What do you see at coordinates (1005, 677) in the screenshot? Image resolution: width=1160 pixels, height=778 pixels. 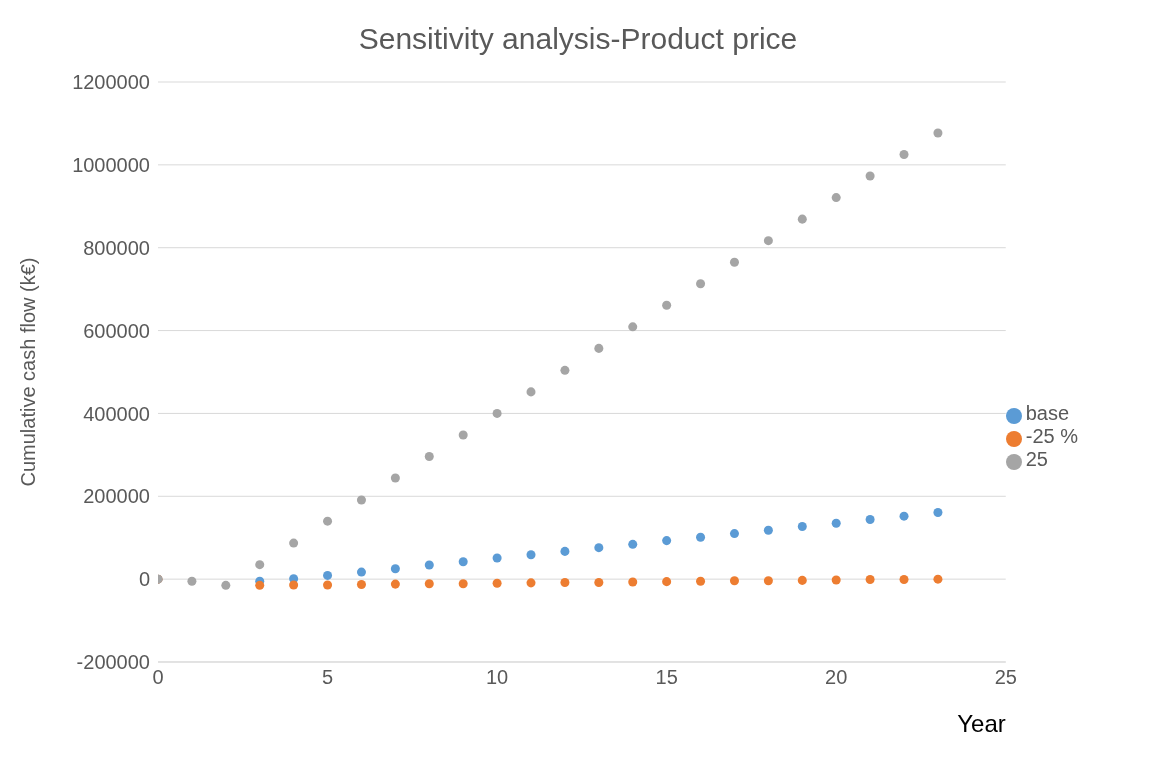 I see `x-tick-label: 25` at bounding box center [1005, 677].